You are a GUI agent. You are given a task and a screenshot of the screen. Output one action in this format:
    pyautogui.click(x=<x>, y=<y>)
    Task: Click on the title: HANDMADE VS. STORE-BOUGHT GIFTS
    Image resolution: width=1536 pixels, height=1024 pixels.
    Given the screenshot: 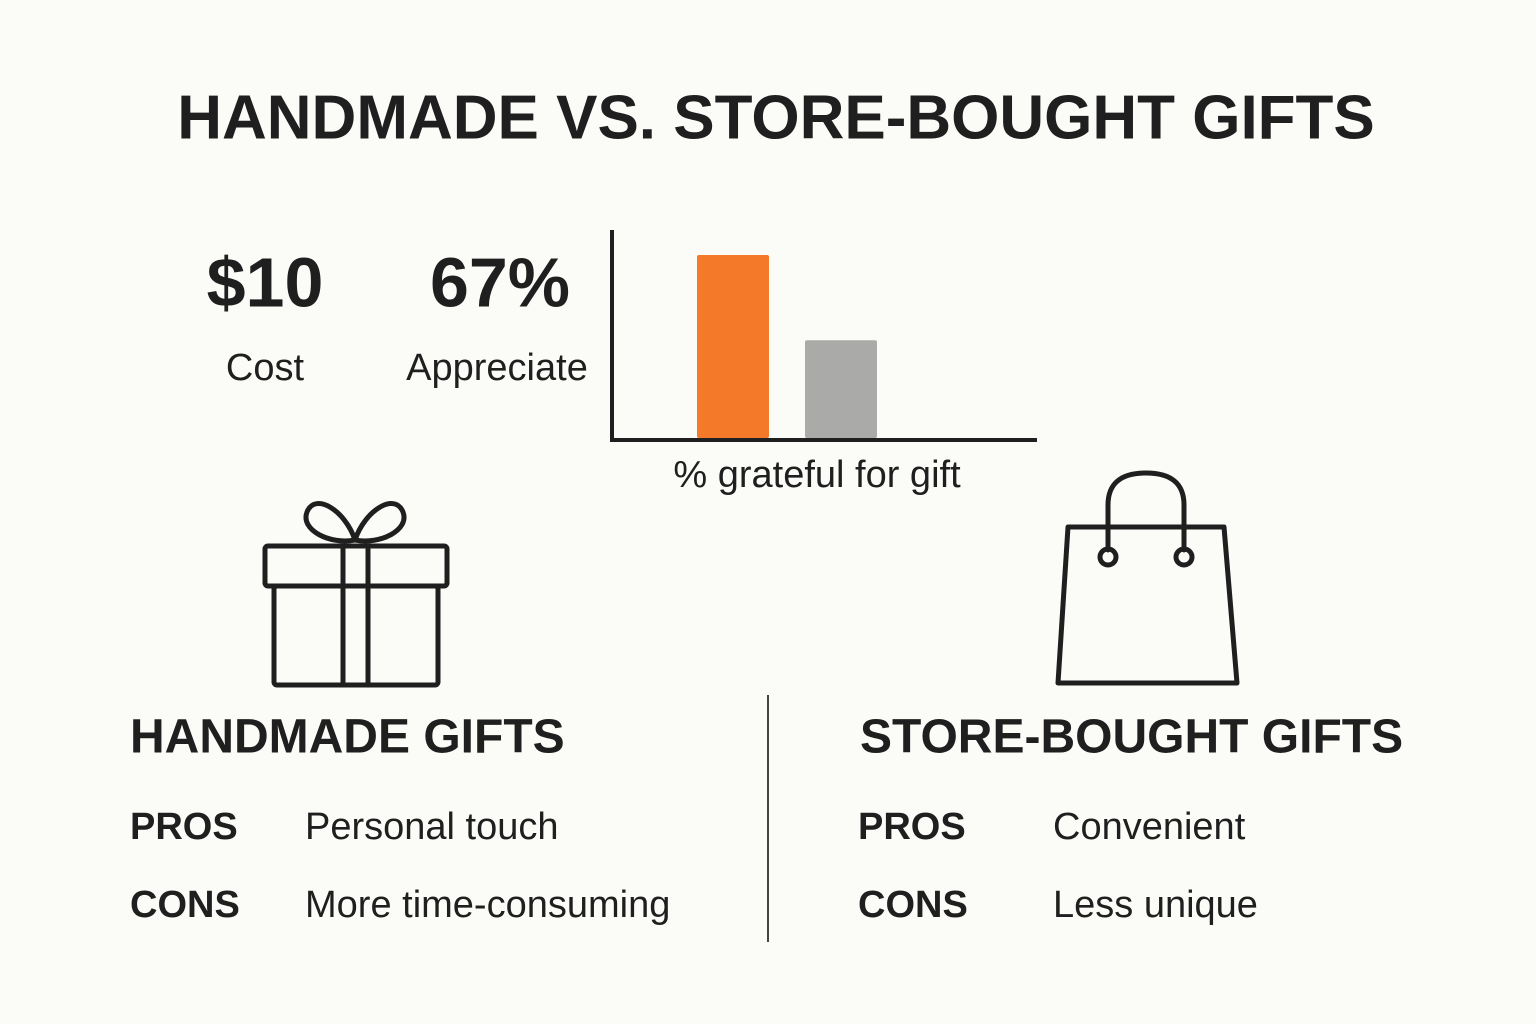 What is the action you would take?
    pyautogui.click(x=776, y=117)
    